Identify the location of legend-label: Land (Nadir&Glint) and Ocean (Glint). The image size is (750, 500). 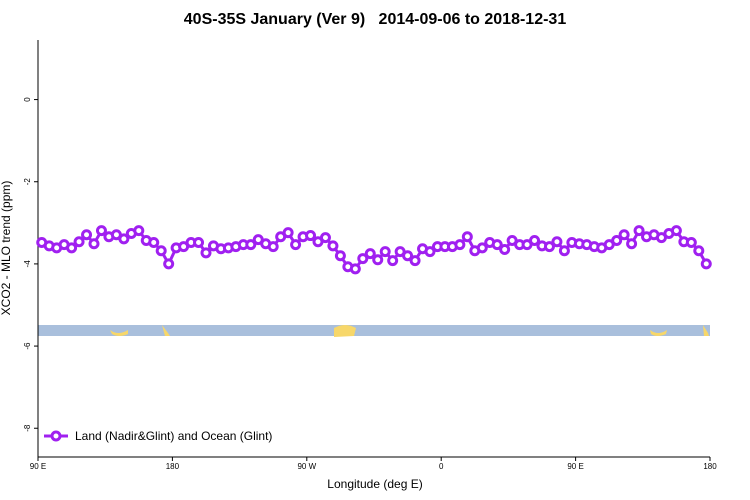
(173, 436).